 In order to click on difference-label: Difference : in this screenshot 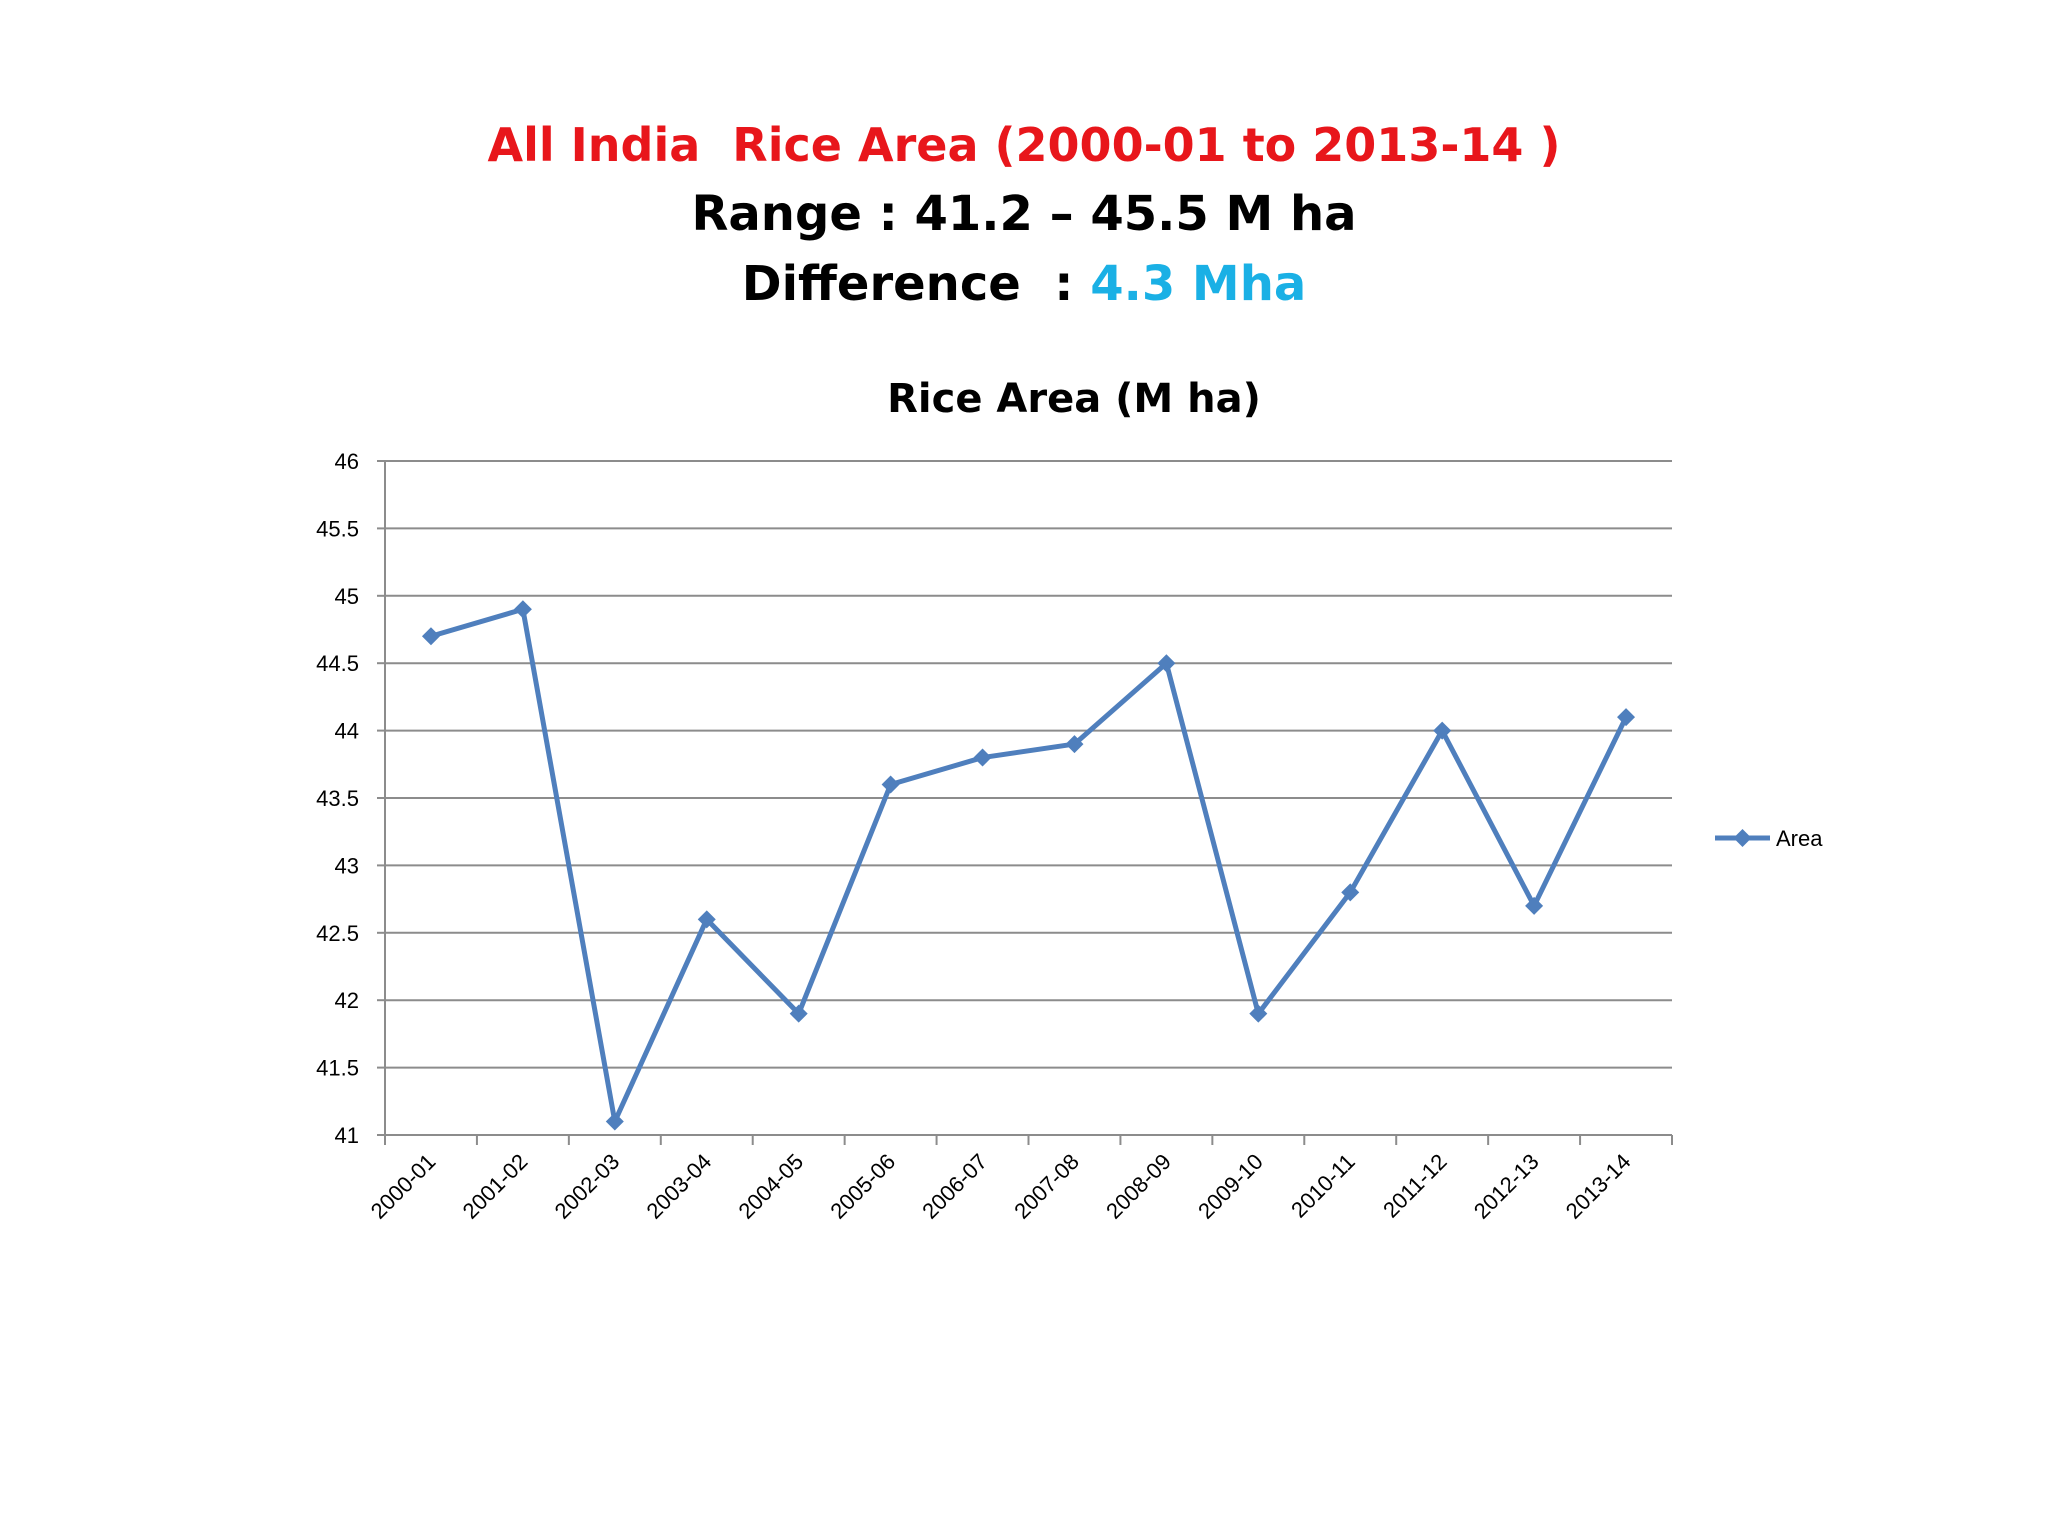, I will do `click(916, 284)`.